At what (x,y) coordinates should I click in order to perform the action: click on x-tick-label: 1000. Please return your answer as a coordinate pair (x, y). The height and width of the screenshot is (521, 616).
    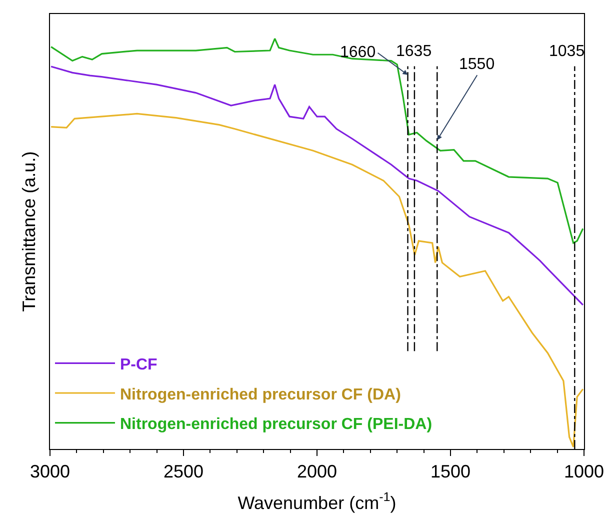
    Looking at the image, I should click on (584, 472).